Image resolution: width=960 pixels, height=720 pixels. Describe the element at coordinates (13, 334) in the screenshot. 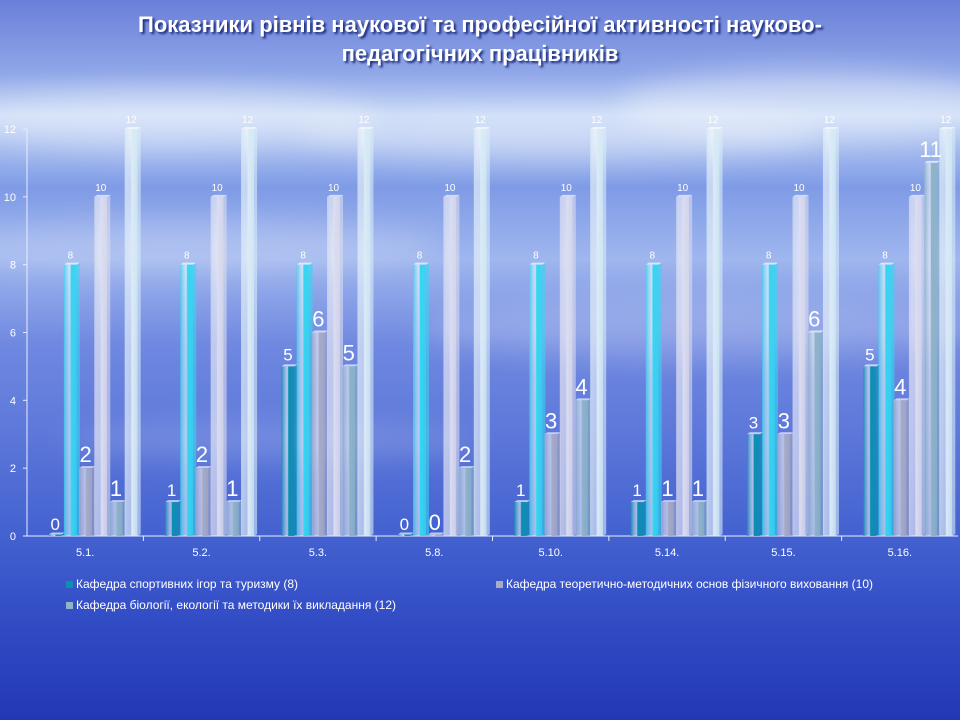

I see `y-tick-label: 6` at that location.